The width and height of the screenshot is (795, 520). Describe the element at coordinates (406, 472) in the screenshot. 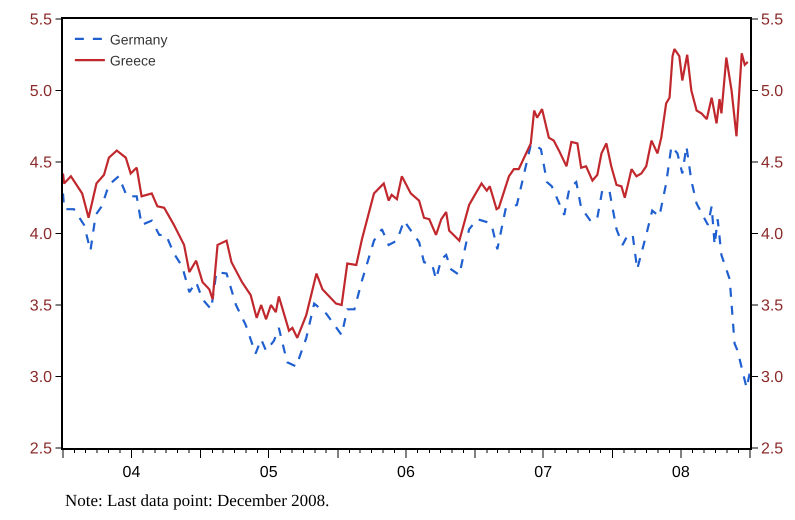

I see `x-tick-label: 06` at that location.